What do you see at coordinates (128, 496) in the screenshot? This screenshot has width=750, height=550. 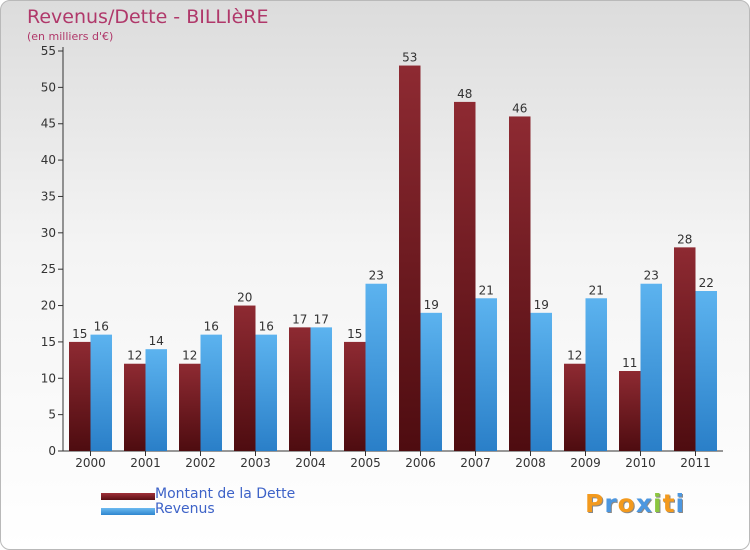 I see `legend-swatch-dette` at bounding box center [128, 496].